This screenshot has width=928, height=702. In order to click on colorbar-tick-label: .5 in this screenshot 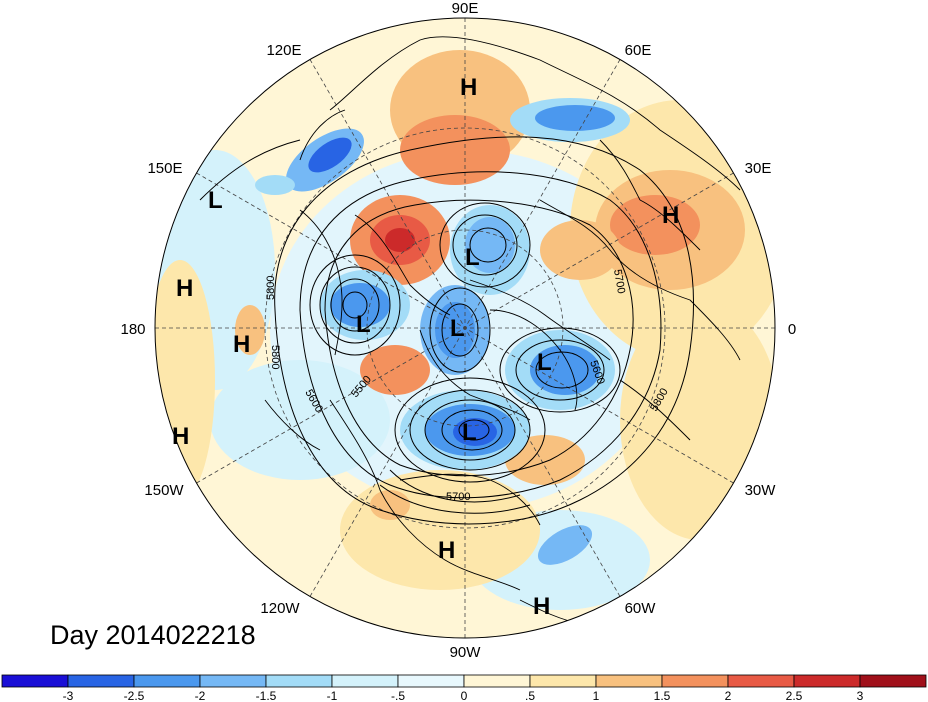, I will do `click(530, 695)`.